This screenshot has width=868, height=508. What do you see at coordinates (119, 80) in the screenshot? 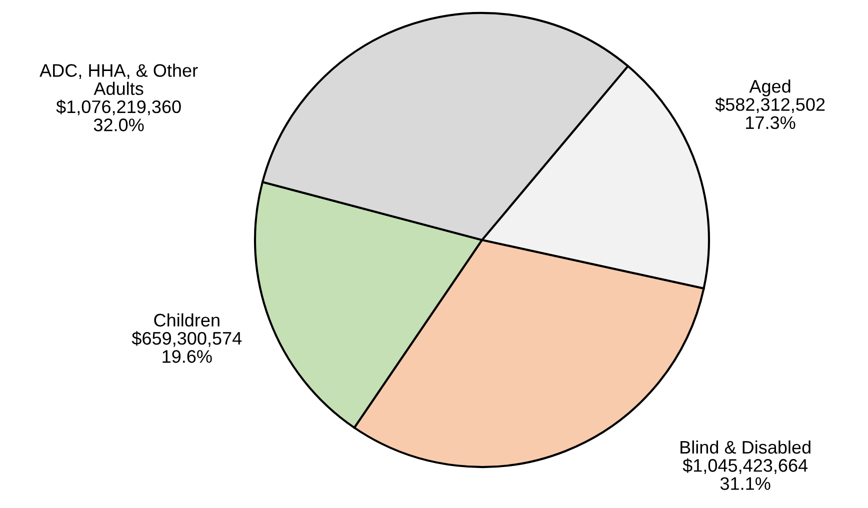
I see `slice-label: ADC, HHA, & Other Adults` at bounding box center [119, 80].